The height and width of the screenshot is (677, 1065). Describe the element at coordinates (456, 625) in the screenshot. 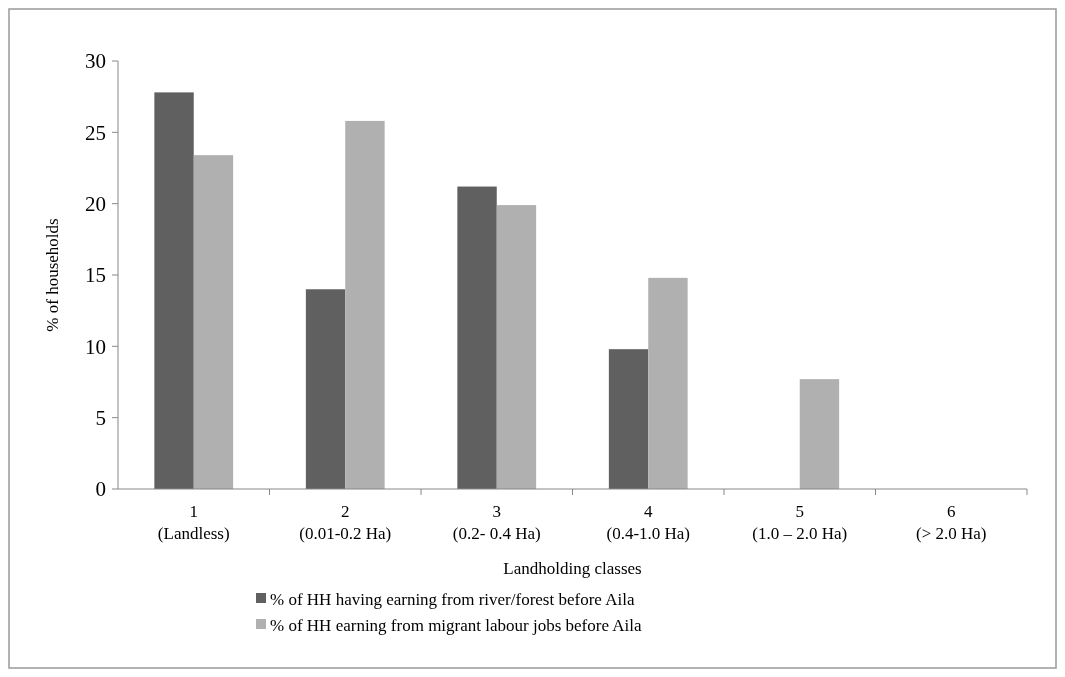

I see `legend-label: % of HH earning from migrant labour jobs before Aila` at that location.